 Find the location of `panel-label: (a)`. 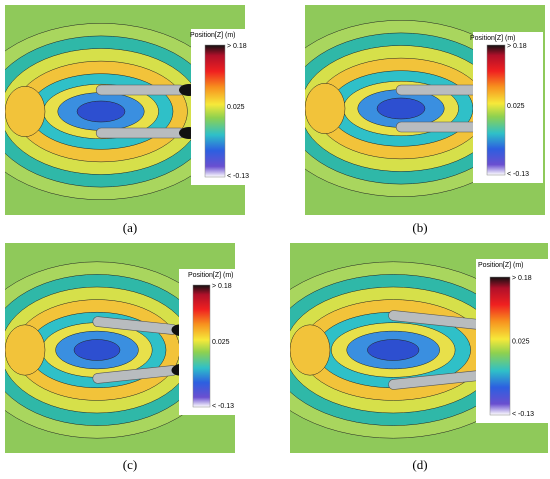

panel-label: (a) is located at coordinates (130, 227).